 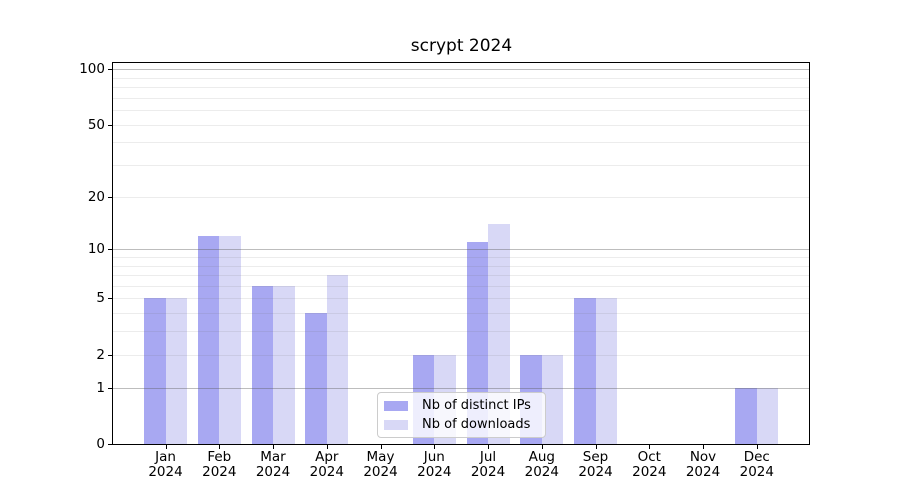 What do you see at coordinates (165, 457) in the screenshot?
I see `x-tick-month: Jan` at bounding box center [165, 457].